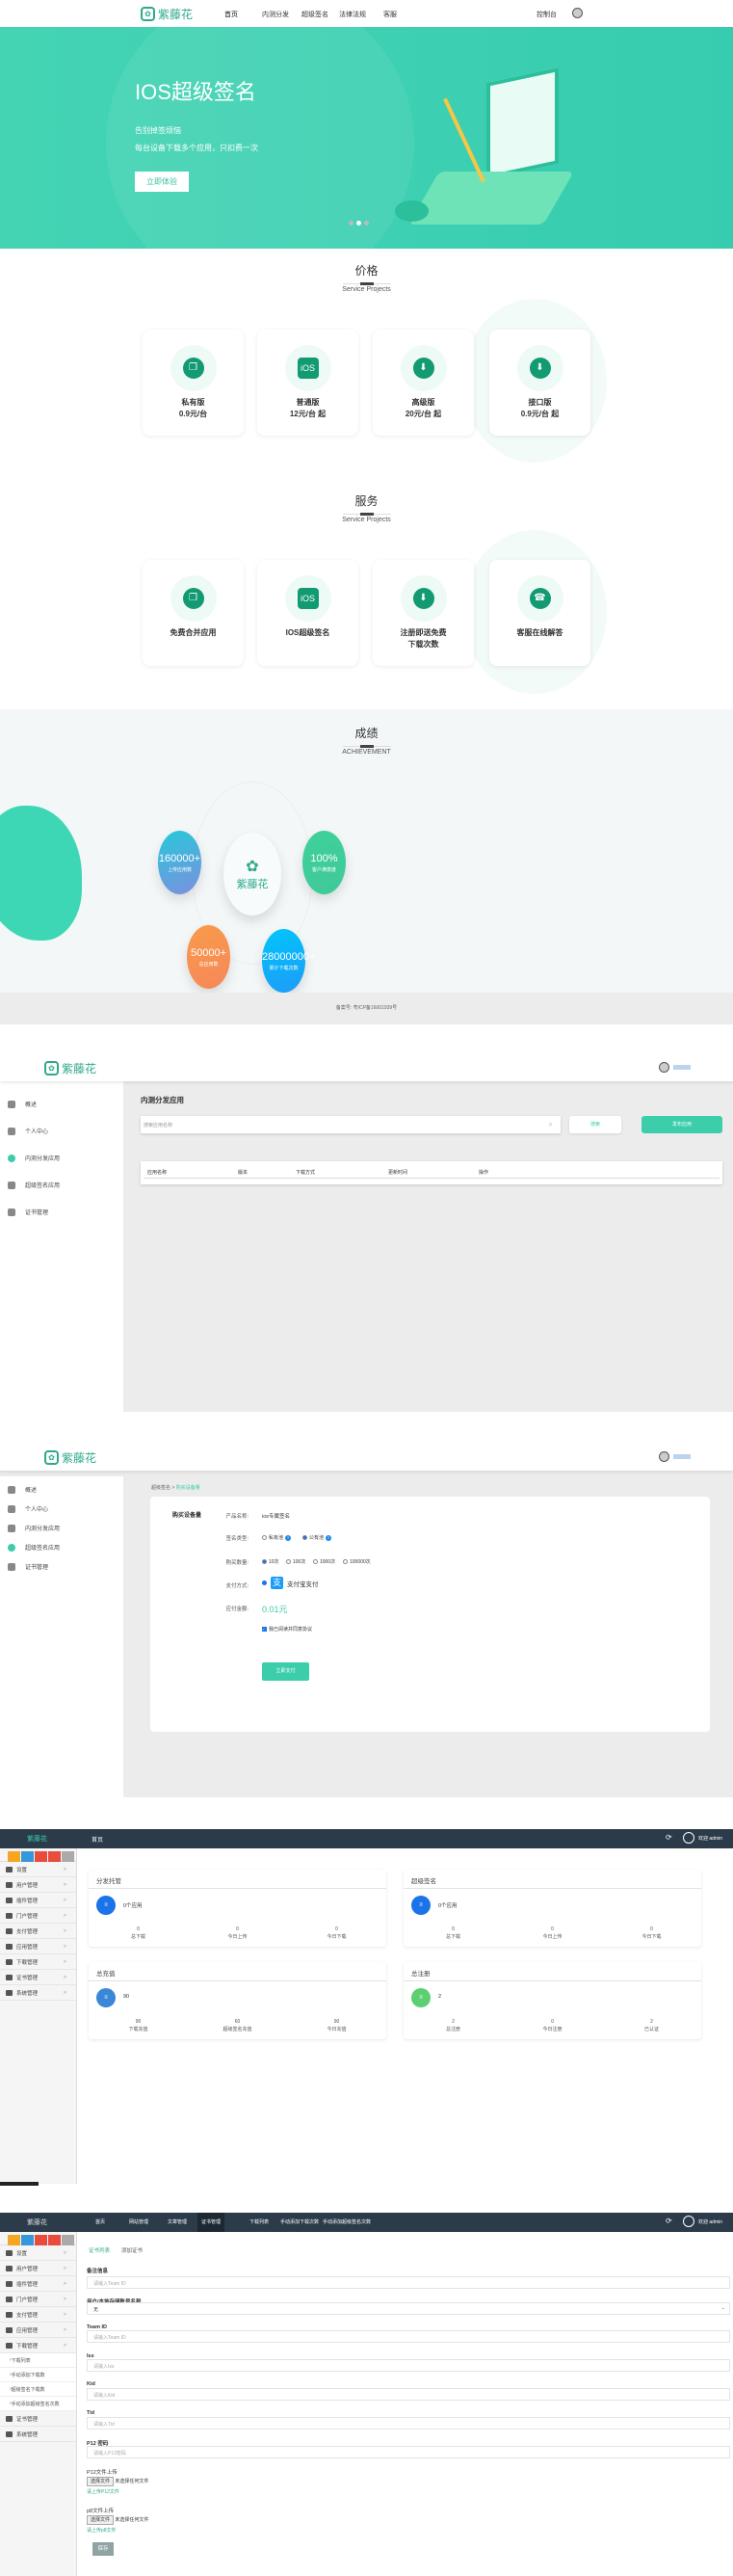  Describe the element at coordinates (324, 1561) in the screenshot. I see `quantity-radio: 1000次` at that location.